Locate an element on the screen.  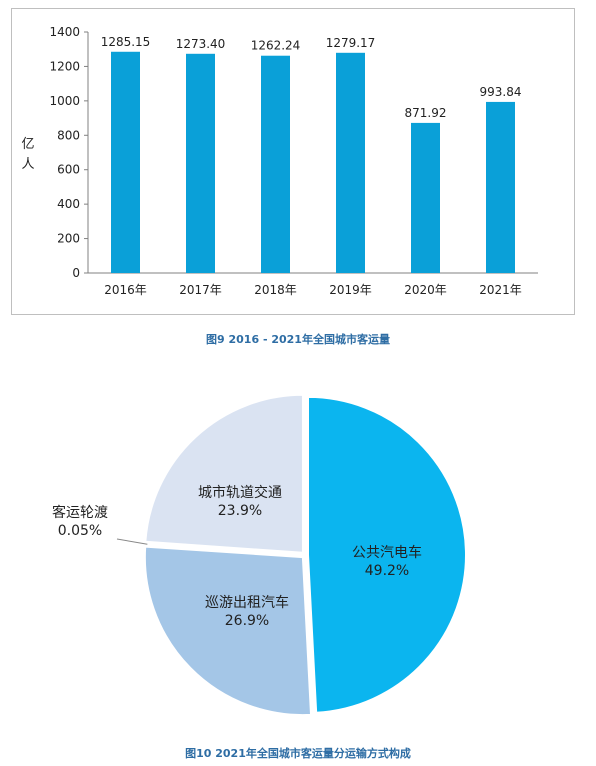
y-tick-label: 1200 is located at coordinates (64, 66).